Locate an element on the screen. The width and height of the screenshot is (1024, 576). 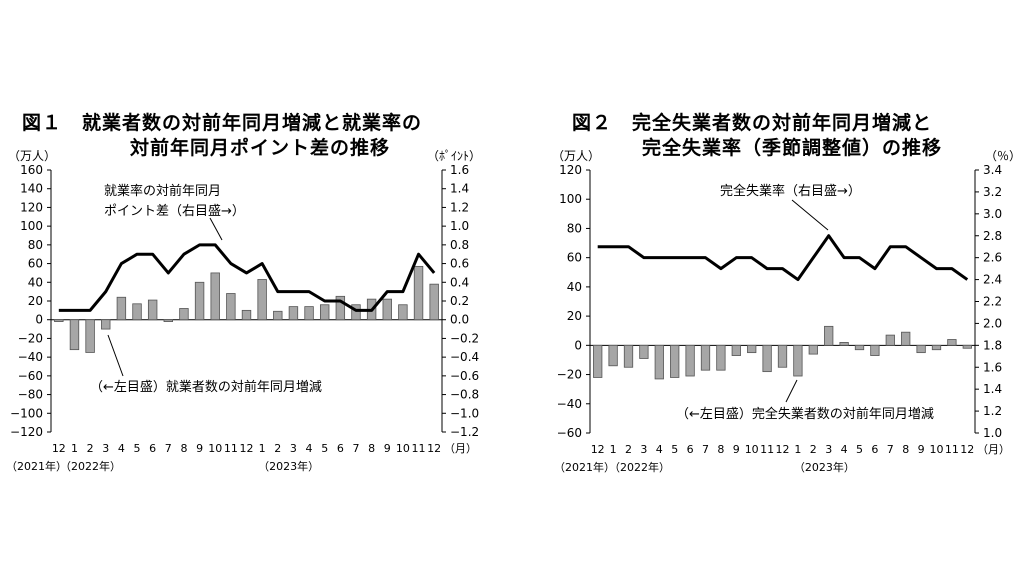
chart1-left-tick-label: 80 is located at coordinates (35, 245).